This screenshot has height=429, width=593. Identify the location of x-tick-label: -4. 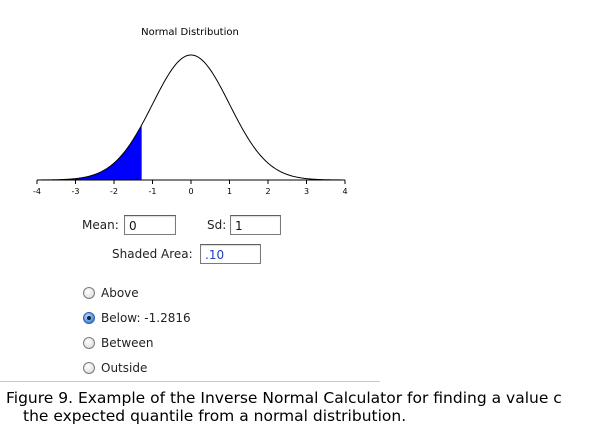
(37, 191).